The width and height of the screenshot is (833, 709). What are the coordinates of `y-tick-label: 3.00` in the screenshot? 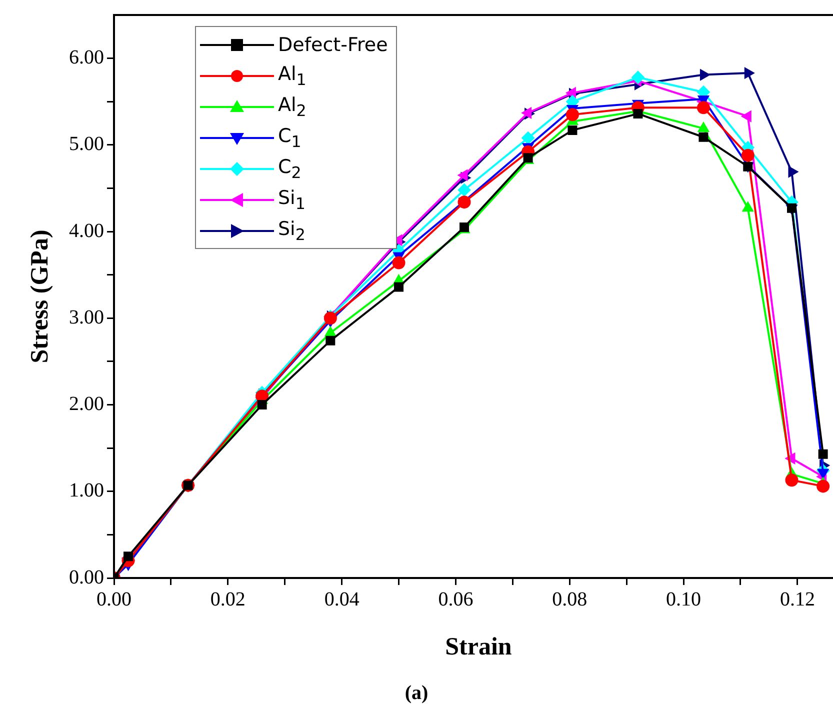 It's located at (86, 317).